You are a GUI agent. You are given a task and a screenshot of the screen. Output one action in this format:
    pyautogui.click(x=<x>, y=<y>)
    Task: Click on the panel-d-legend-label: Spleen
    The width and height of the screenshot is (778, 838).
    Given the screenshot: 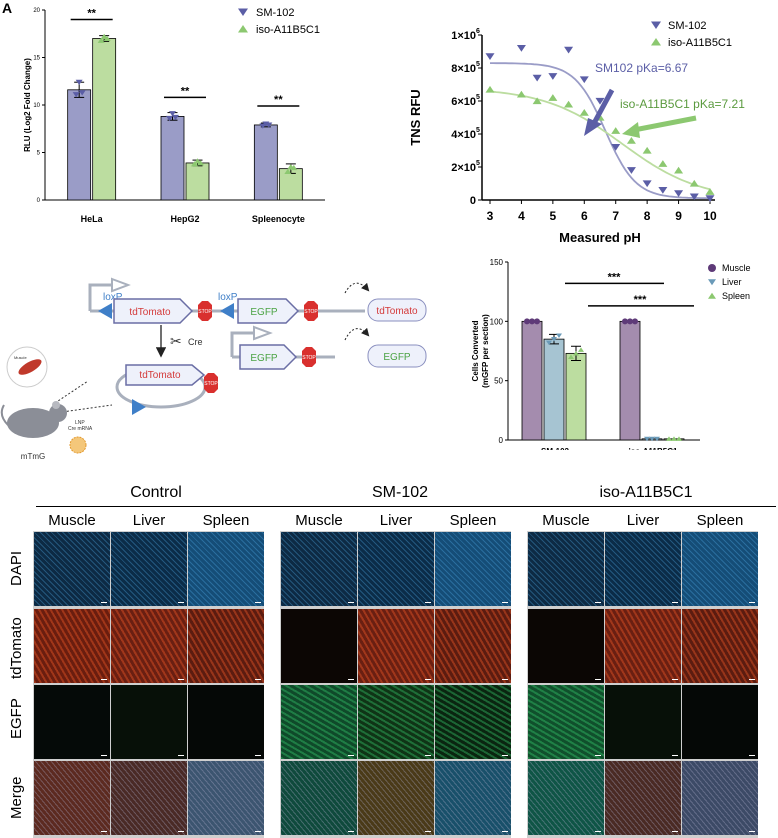 What is the action you would take?
    pyautogui.click(x=736, y=296)
    